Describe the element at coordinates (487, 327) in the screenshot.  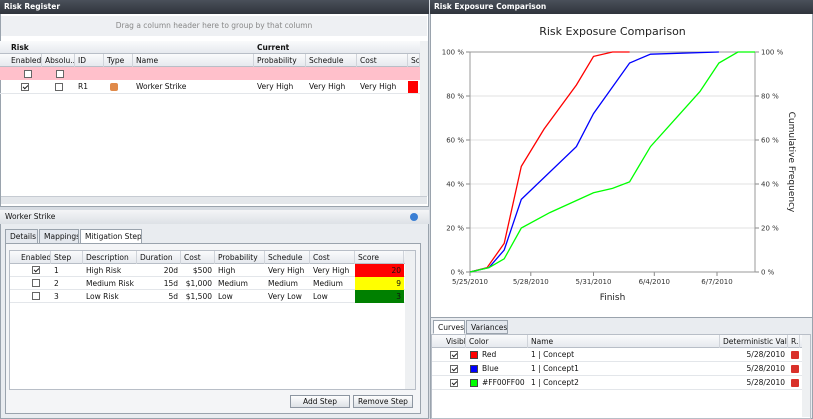
I see `tab: Variances` at that location.